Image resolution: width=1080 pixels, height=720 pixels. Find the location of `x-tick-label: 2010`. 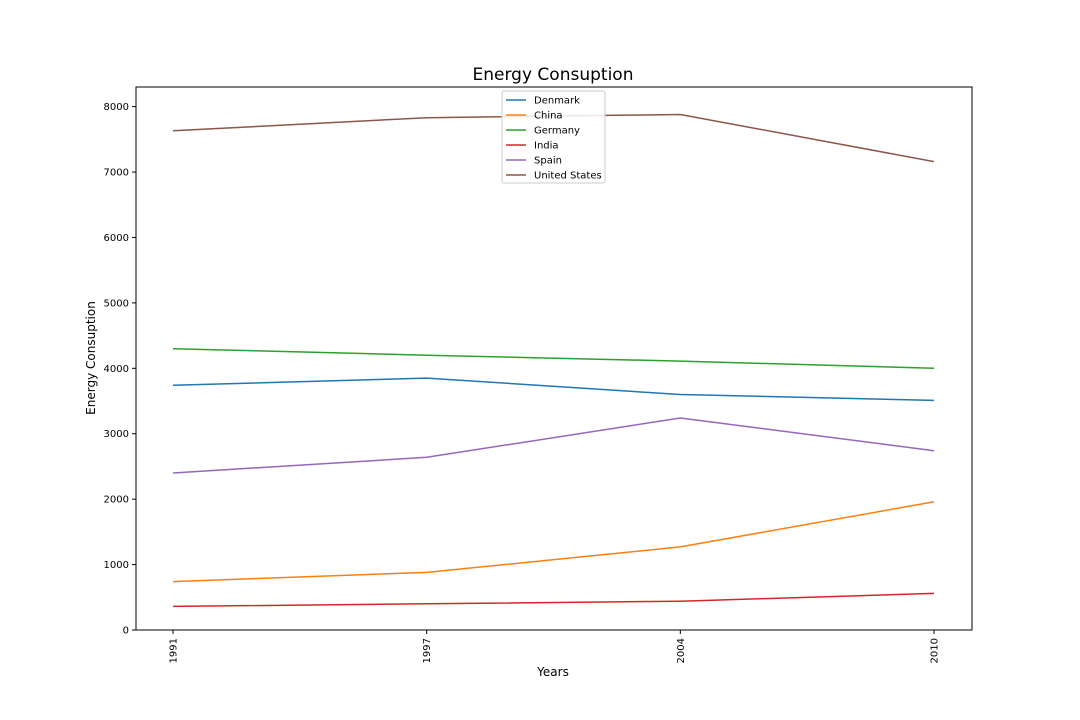

x-tick-label: 2010 is located at coordinates (935, 650).